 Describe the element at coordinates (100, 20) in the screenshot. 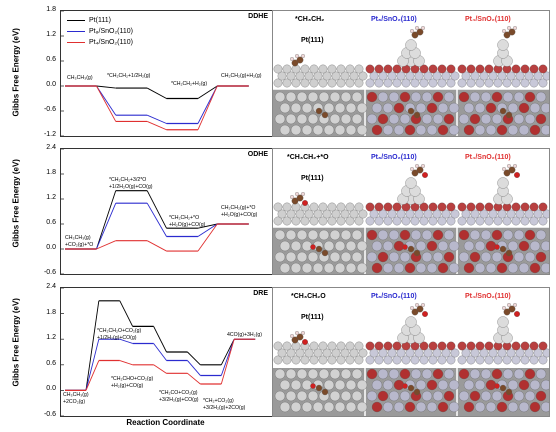

I see `legend-item-pt111: Pt(111)` at that location.